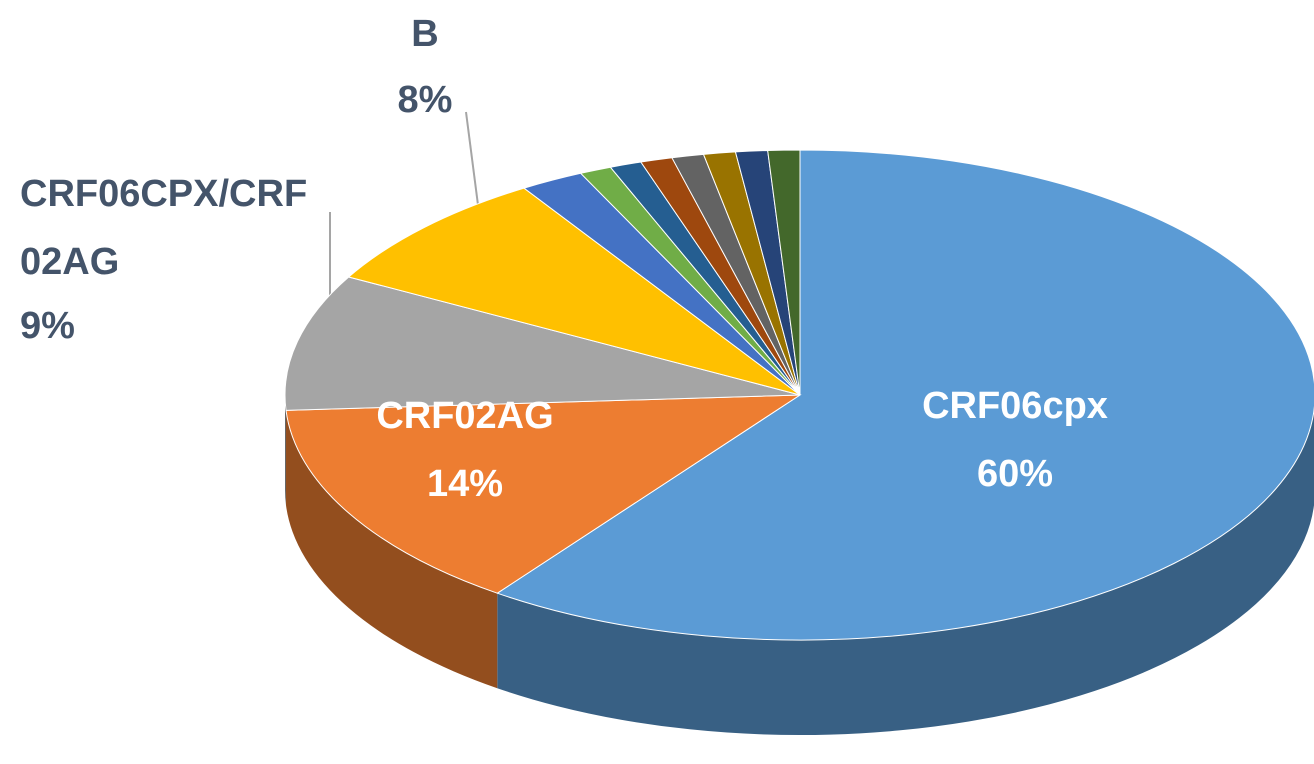  I want to click on slice-label: B, so click(425, 34).